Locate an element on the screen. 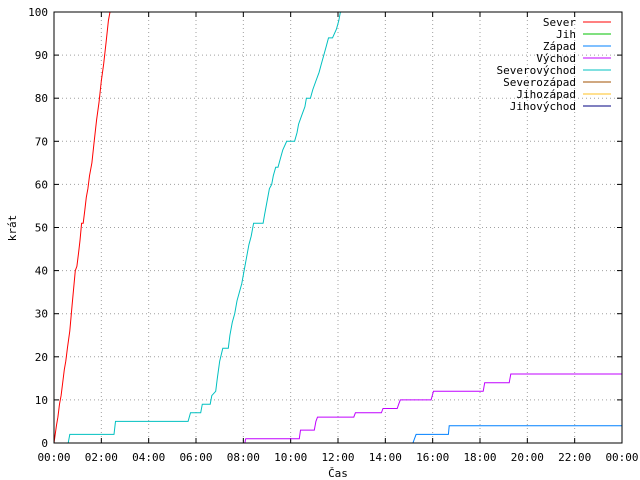  x-tick-label: 14:00 is located at coordinates (385, 457).